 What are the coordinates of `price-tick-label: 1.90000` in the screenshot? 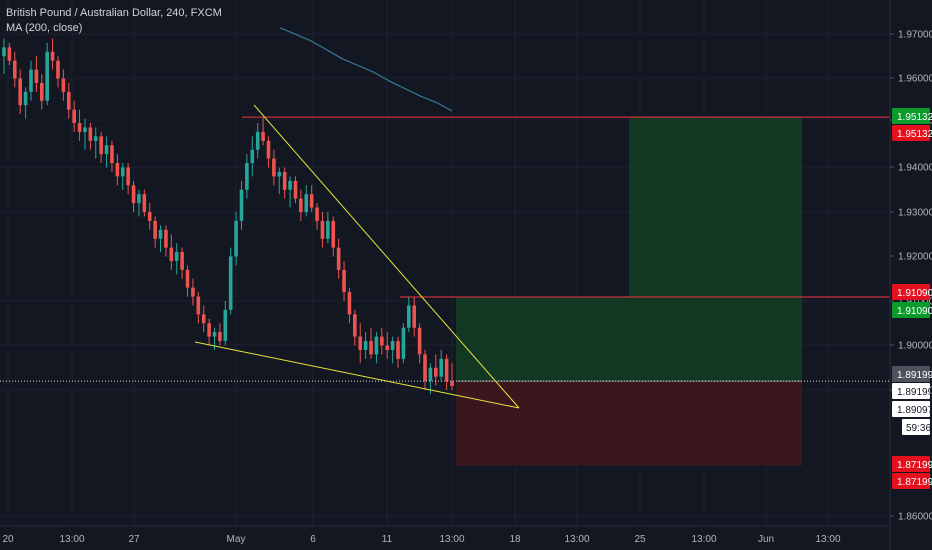 It's located at (915, 346).